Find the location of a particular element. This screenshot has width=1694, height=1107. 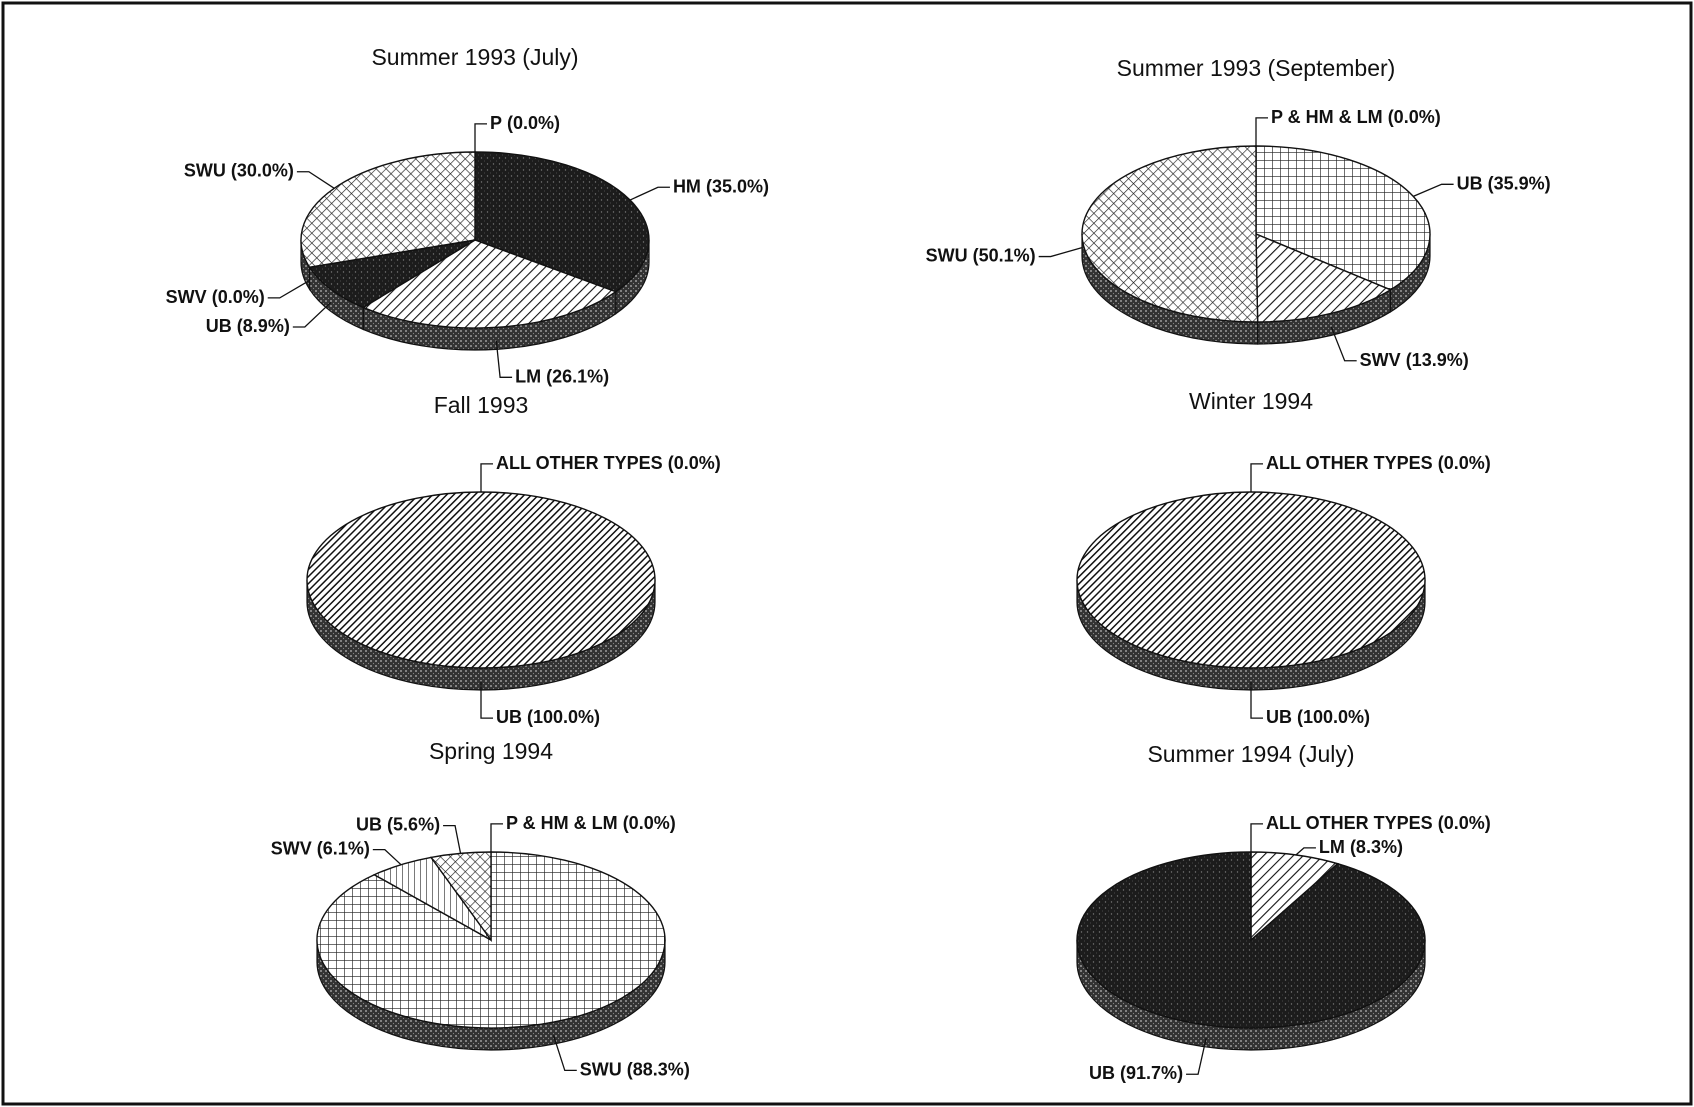

slice-value-label: (26.1%) is located at coordinates (577, 376).